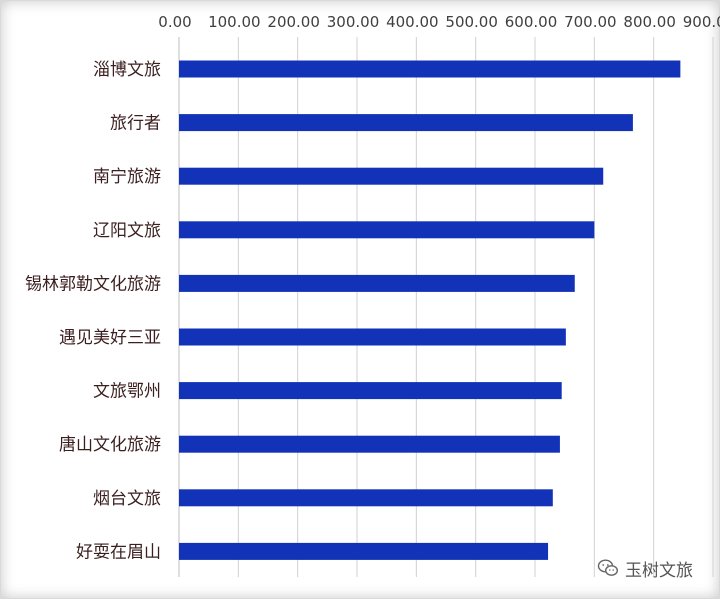 The width and height of the screenshot is (720, 600). Describe the element at coordinates (127, 70) in the screenshot. I see `category-label: 淄博文旅` at that location.